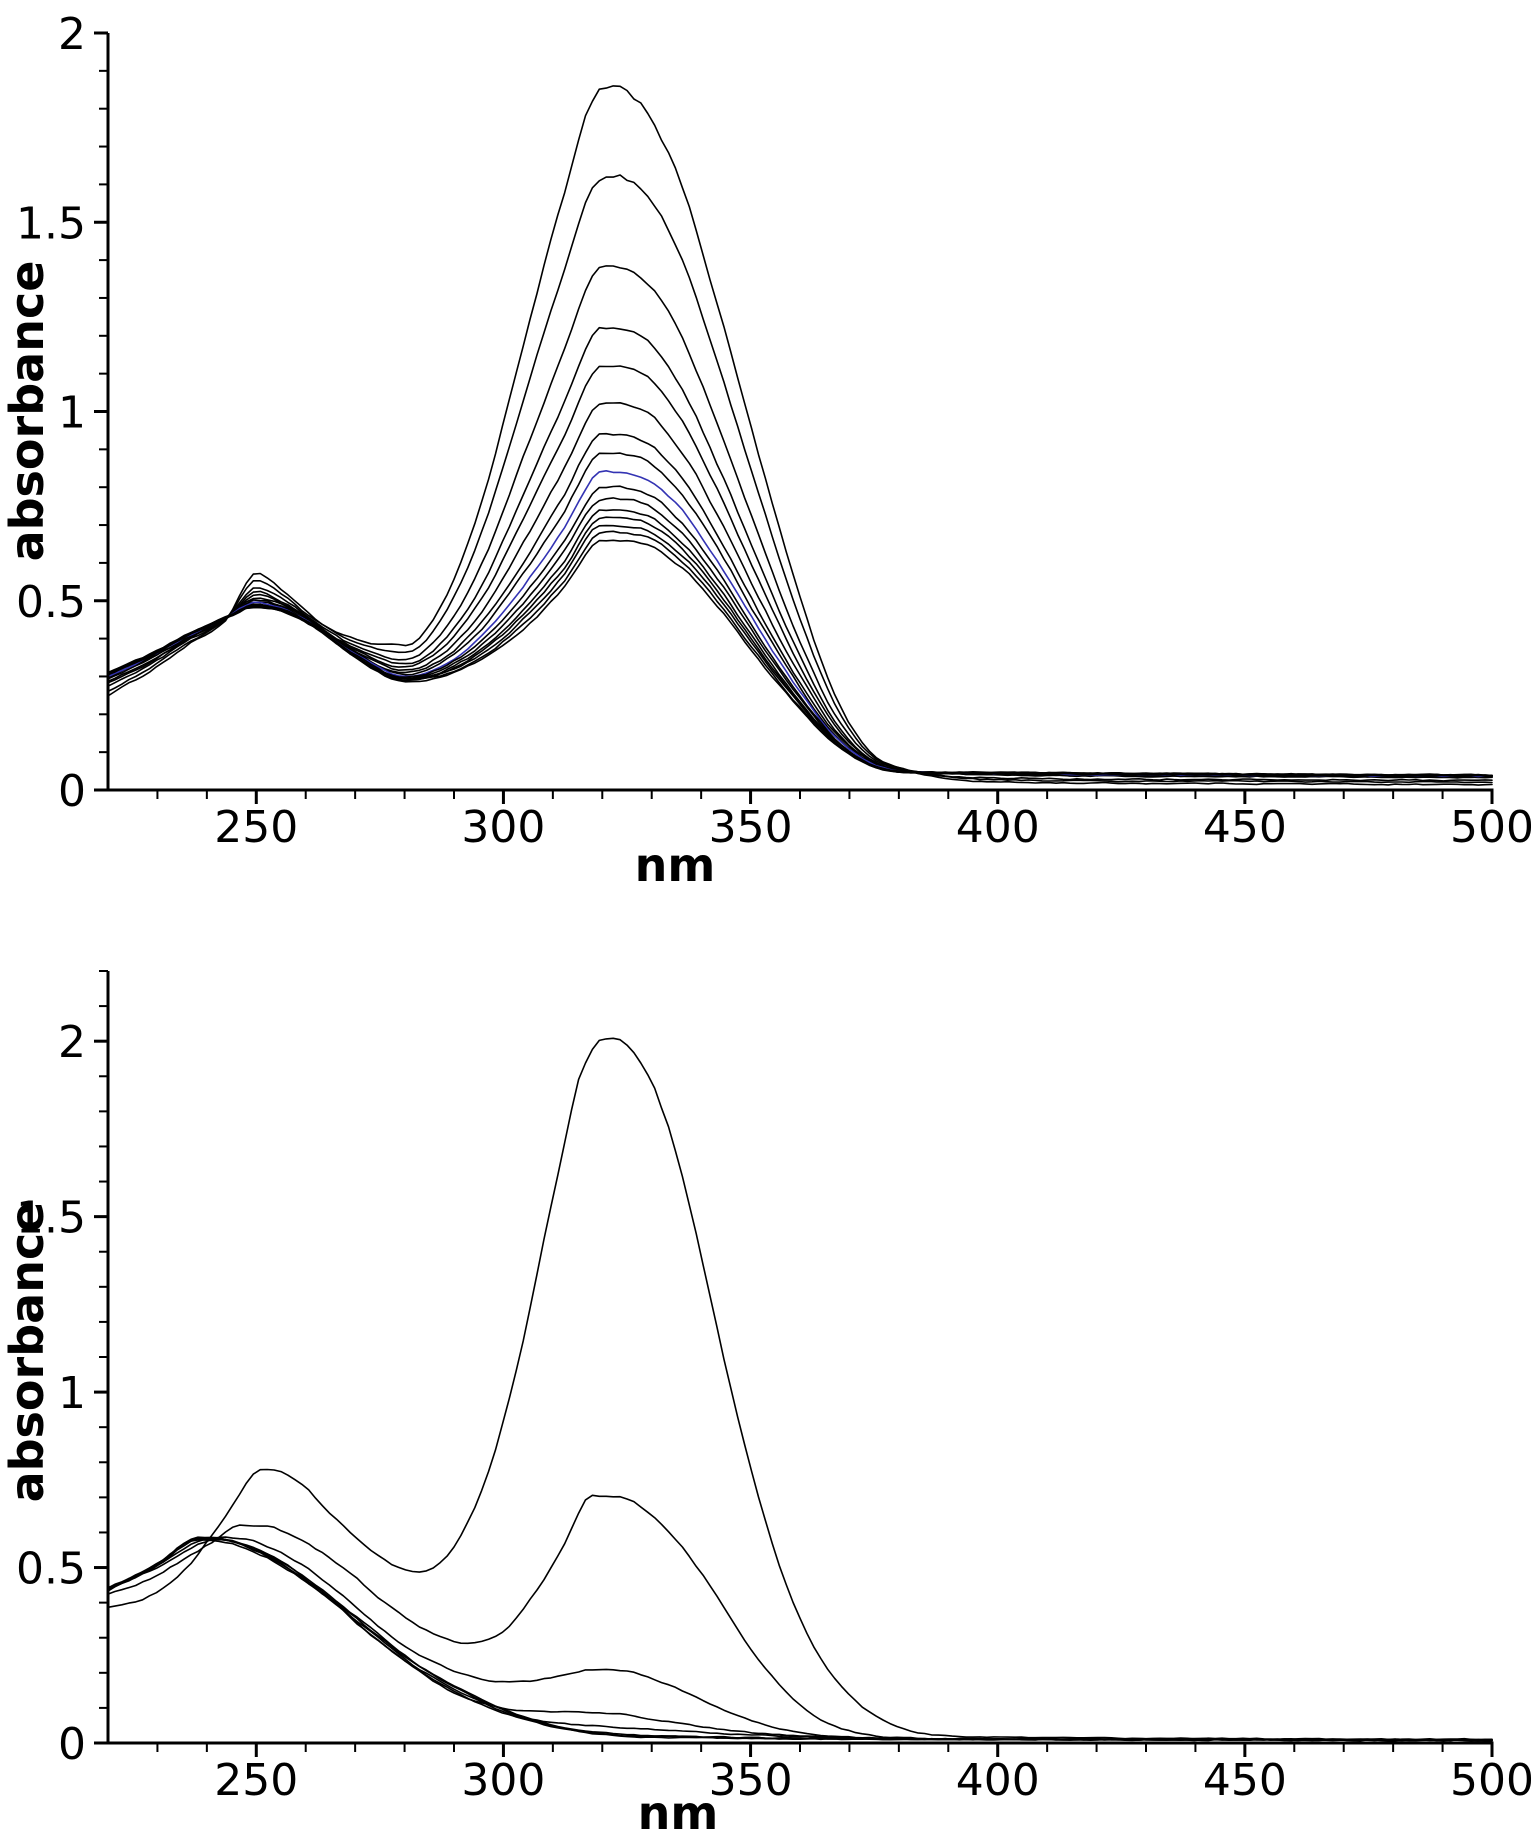  I want to click on series-line-scan-band-c, so click(800, 1638).